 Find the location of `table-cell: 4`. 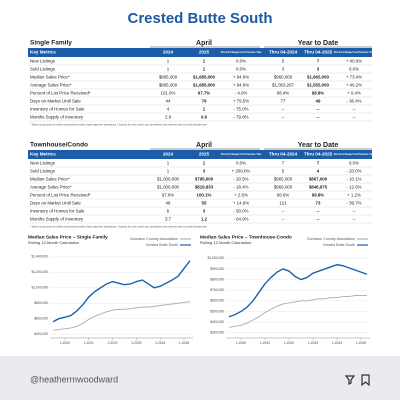

table-cell: 4 is located at coordinates (318, 170).